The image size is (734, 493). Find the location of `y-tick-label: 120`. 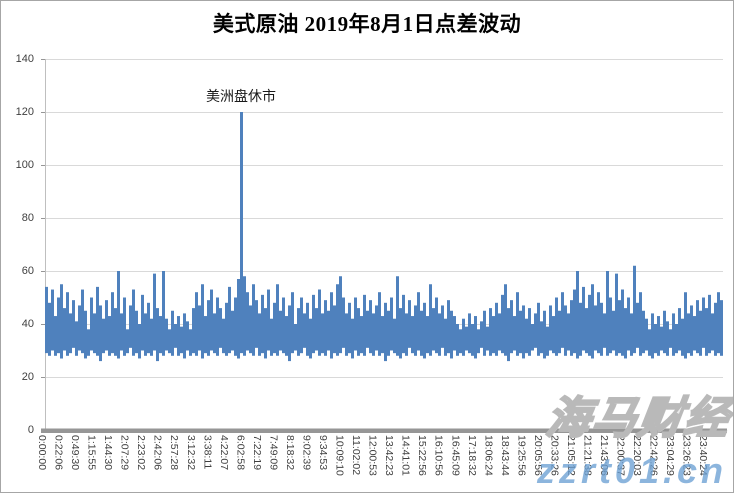

y-tick-label: 120 is located at coordinates (24, 112).